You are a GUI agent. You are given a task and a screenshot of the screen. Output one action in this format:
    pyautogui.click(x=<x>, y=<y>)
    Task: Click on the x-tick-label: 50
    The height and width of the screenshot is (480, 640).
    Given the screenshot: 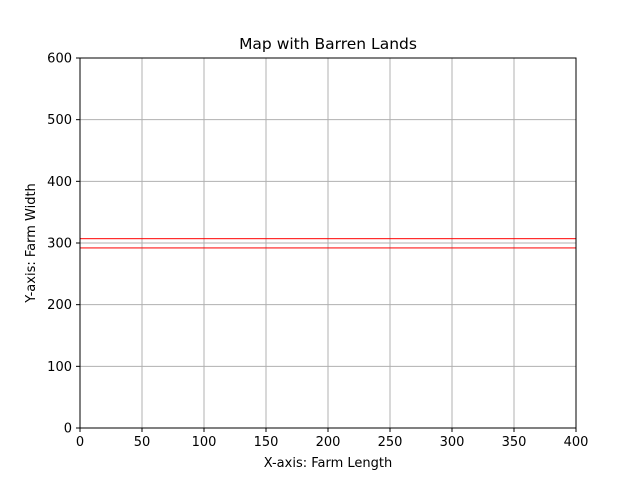 What is the action you would take?
    pyautogui.click(x=142, y=442)
    